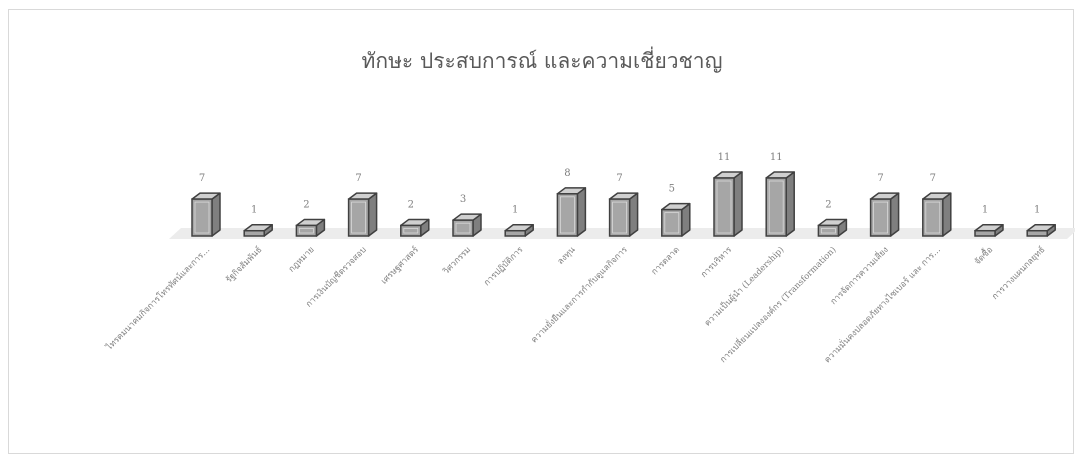 The height and width of the screenshot is (458, 1083). Describe the element at coordinates (567, 173) in the screenshot. I see `data-label: 8` at that location.